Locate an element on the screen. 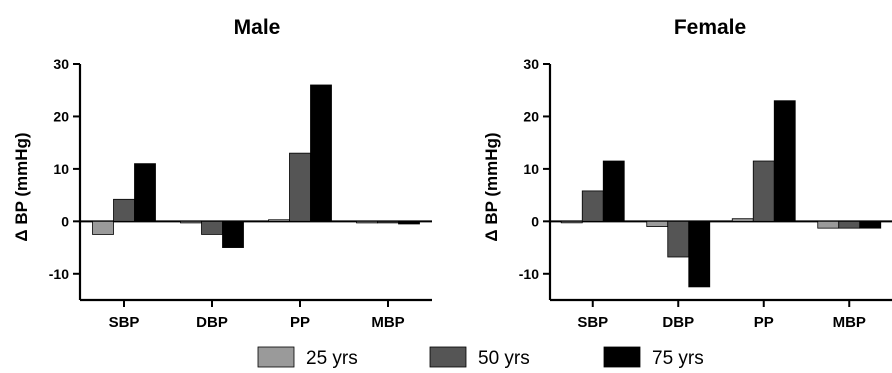 Image resolution: width=892 pixels, height=373 pixels. legend-label: 75 yrs is located at coordinates (678, 358).